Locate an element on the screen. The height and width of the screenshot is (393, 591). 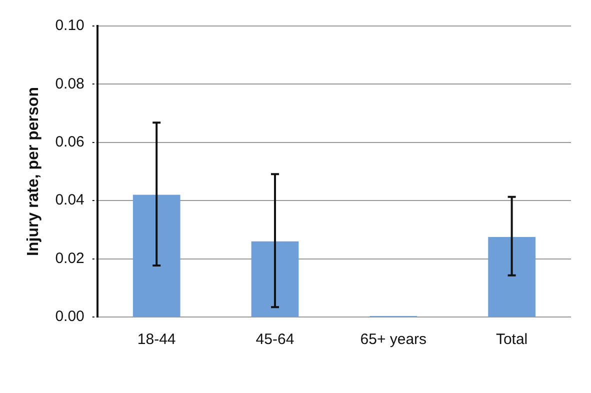
x-tick-label: 65+ years is located at coordinates (393, 339).